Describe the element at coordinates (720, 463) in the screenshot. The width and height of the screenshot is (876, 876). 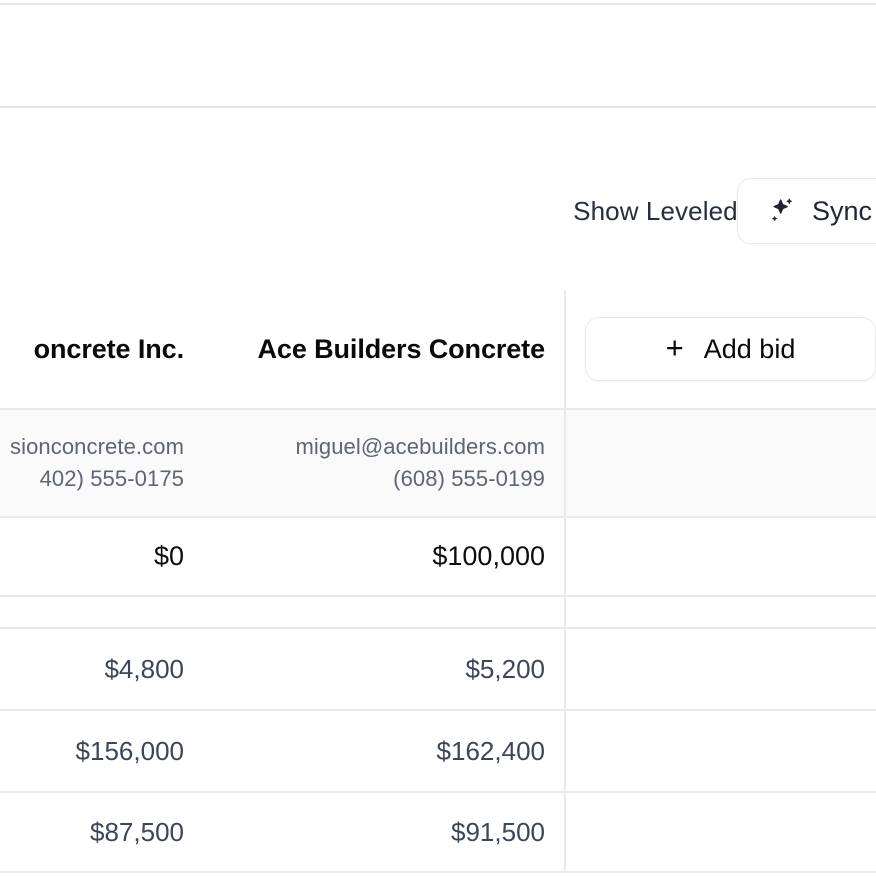
I see `contact-cell-empty` at that location.